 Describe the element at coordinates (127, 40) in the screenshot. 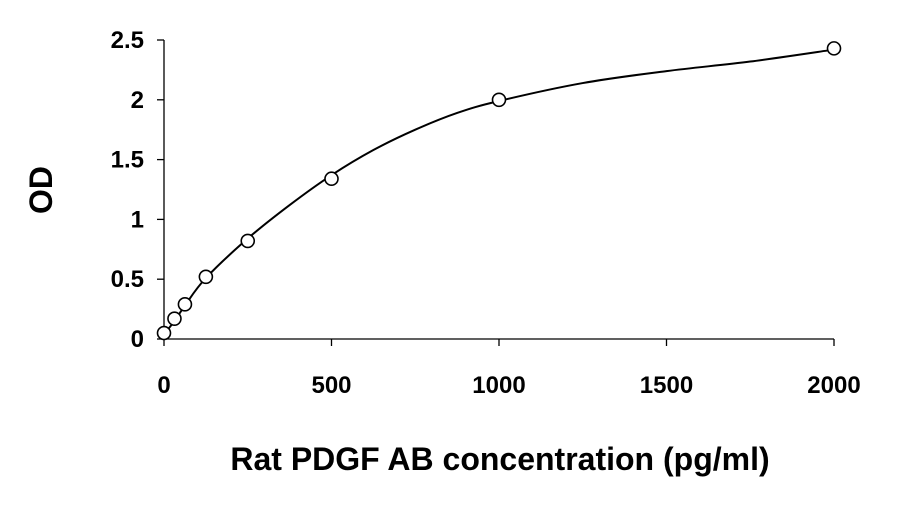

I see `y-tick-label: 2.5` at that location.